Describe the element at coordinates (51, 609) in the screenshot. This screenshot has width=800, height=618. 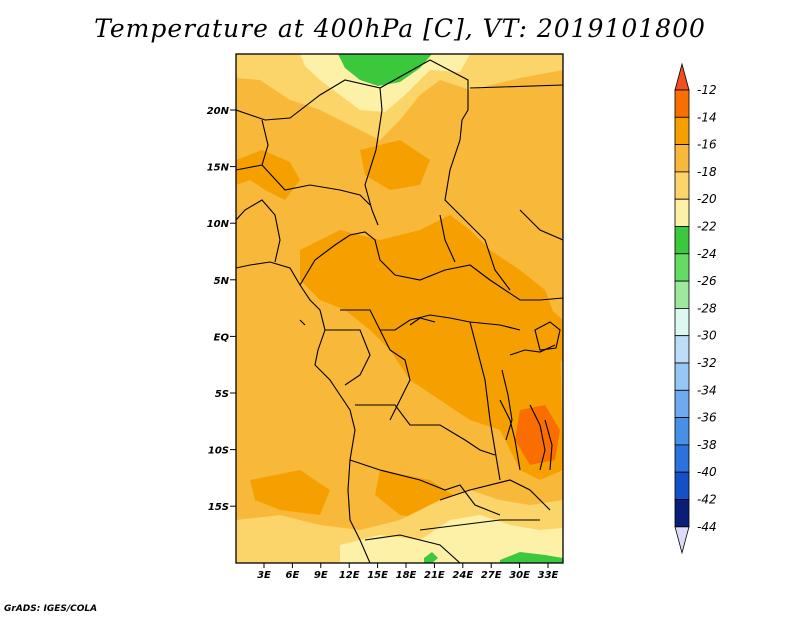
I see `footer-credit: GrADS: IGES/COLA` at that location.